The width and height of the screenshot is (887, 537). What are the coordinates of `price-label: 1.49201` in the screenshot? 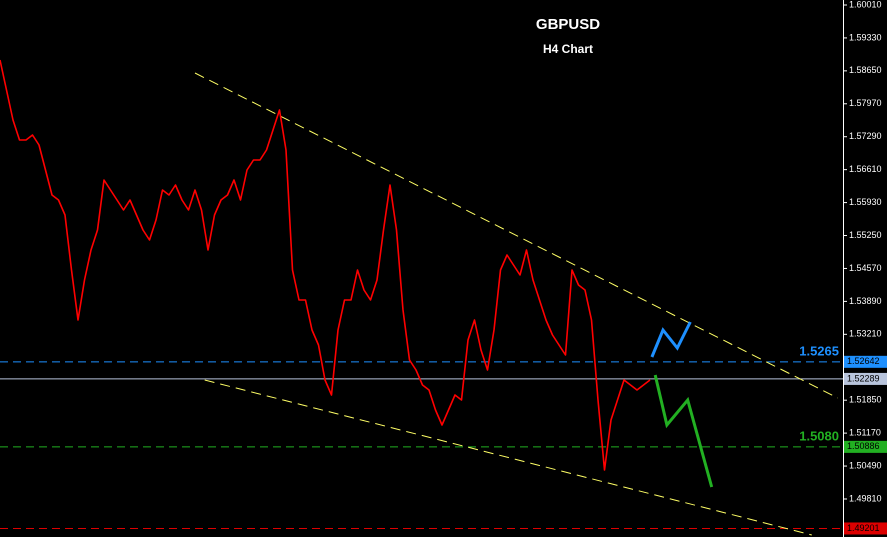 It's located at (863, 528).